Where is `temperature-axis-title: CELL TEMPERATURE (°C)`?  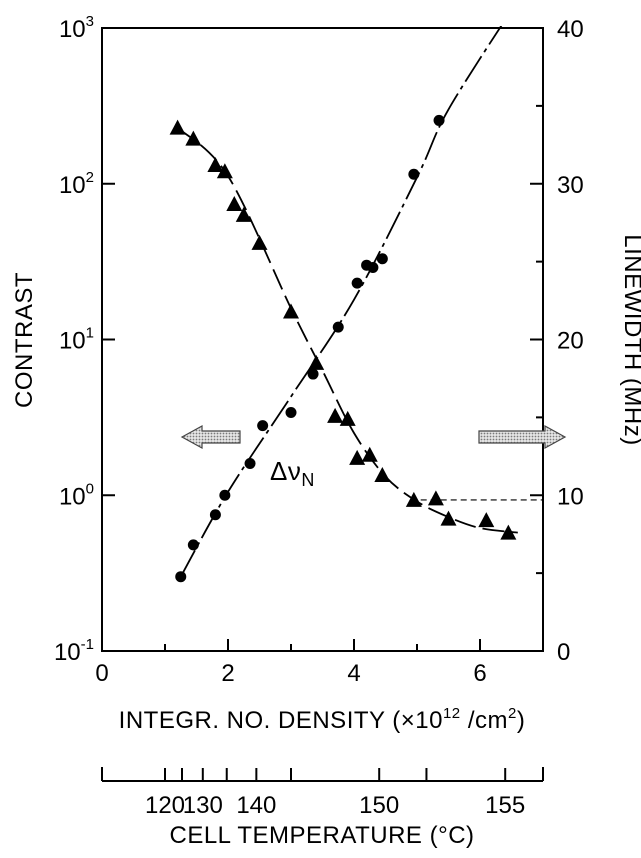
temperature-axis-title: CELL TEMPERATURE (°C) is located at coordinates (321, 835).